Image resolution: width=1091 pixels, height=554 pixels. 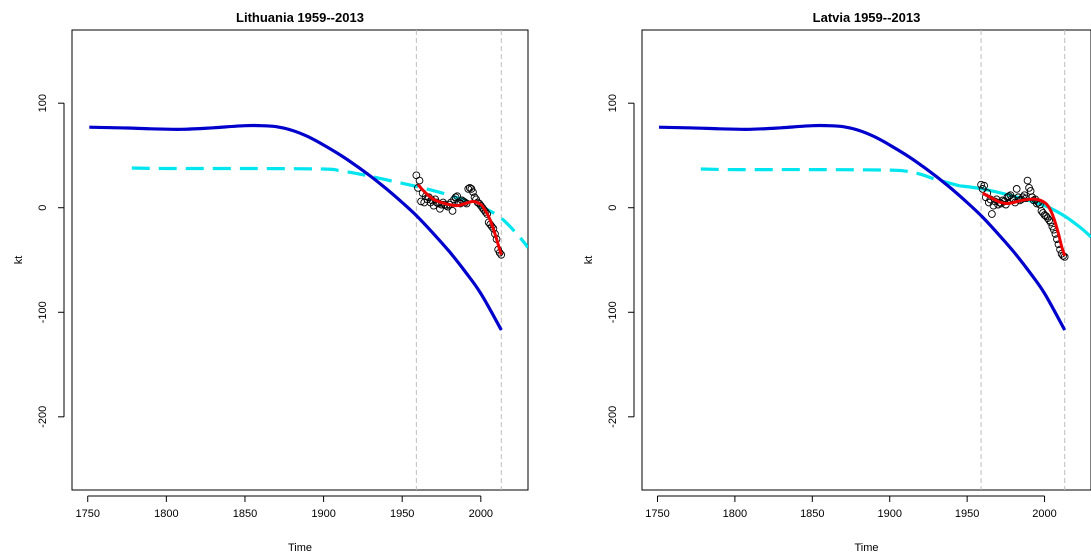 I want to click on chart-title: Lithuania 1959--2013, so click(x=300, y=17).